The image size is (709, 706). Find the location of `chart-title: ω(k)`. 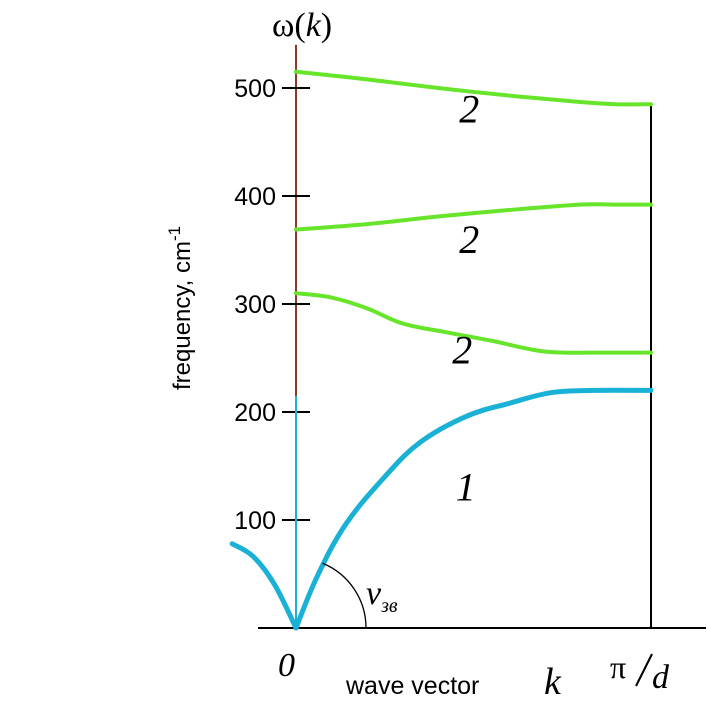

chart-title: ω(k) is located at coordinates (302, 25).